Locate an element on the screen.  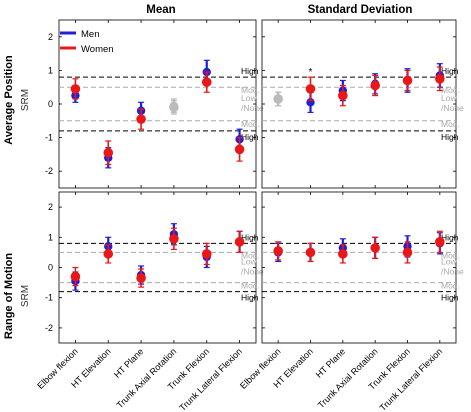
significance-marker: * is located at coordinates (311, 72).